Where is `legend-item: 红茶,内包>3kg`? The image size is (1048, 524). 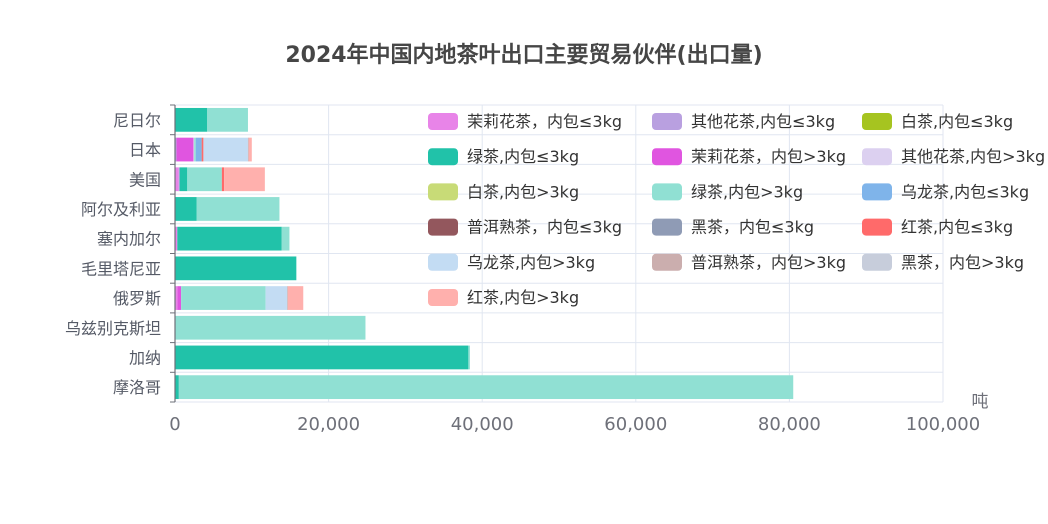 legend-item: 红茶,内包>3kg is located at coordinates (503, 297).